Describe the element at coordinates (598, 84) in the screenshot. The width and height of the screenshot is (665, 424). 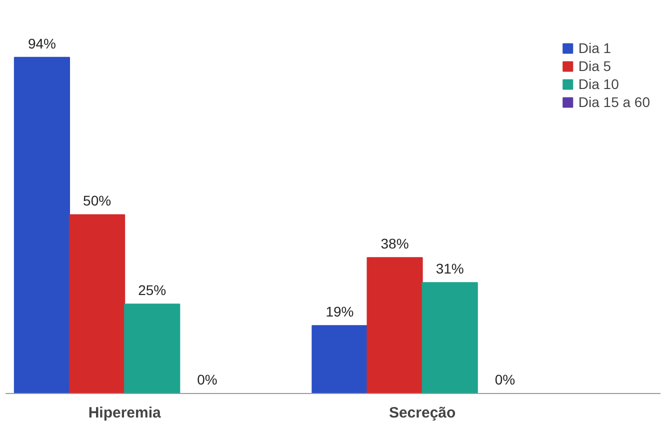
I see `legend-label: Dia 10` at that location.